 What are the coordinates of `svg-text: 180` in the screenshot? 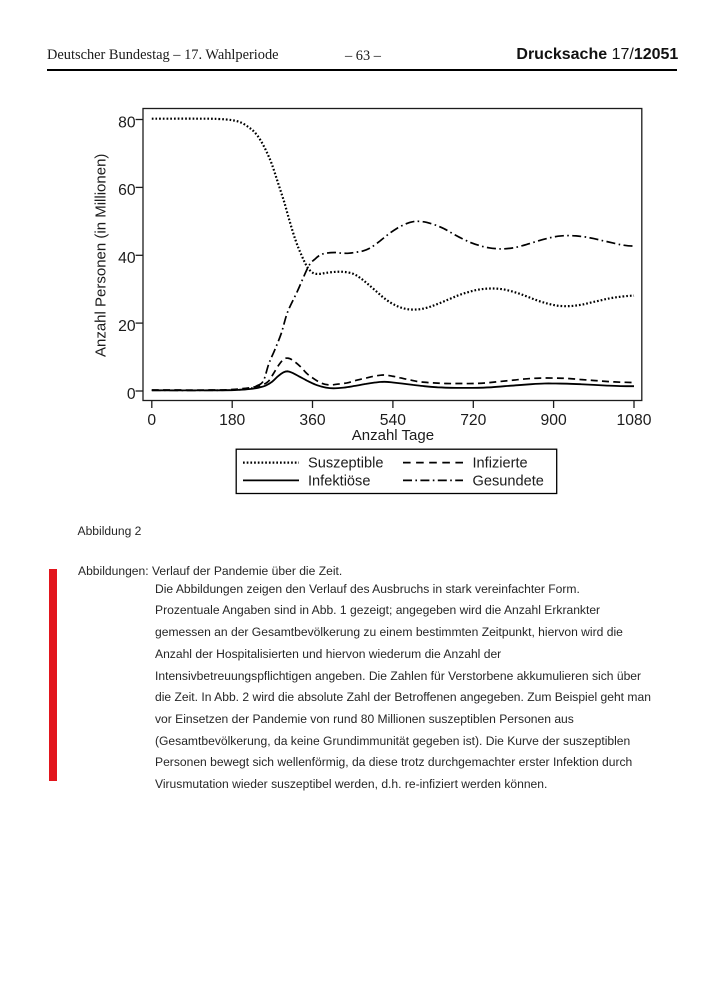 It's located at (232, 420).